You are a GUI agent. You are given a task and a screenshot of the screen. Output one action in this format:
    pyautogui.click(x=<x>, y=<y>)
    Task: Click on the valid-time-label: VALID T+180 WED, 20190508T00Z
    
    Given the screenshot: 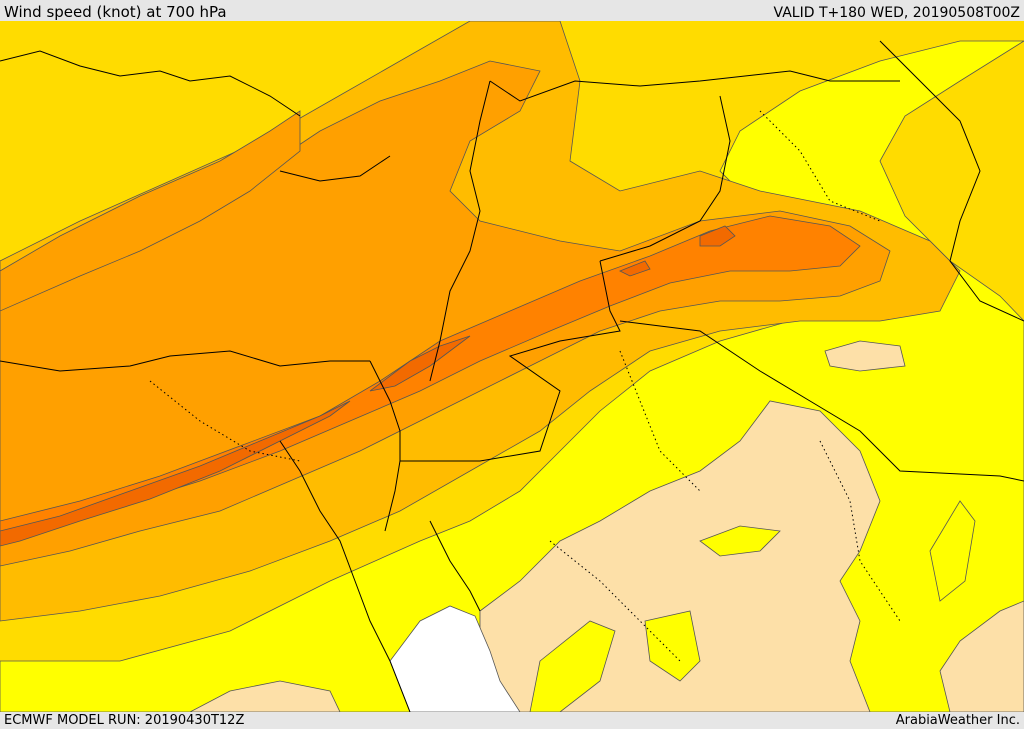 What is the action you would take?
    pyautogui.click(x=896, y=13)
    